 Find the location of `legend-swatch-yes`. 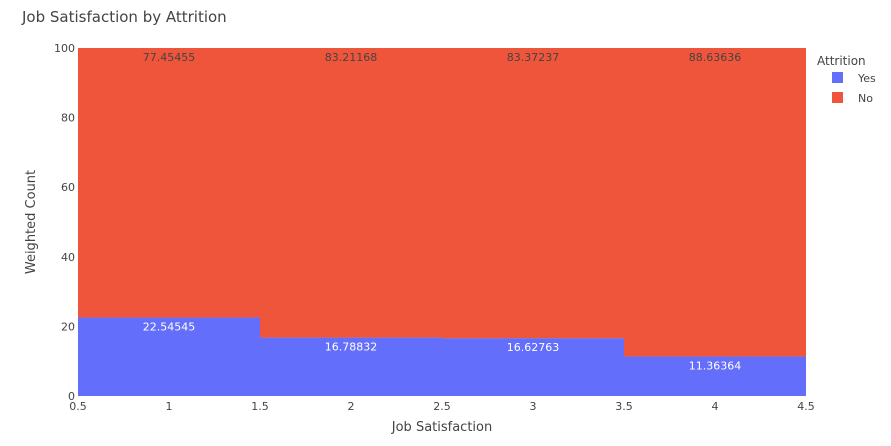

legend-swatch-yes is located at coordinates (837, 77).